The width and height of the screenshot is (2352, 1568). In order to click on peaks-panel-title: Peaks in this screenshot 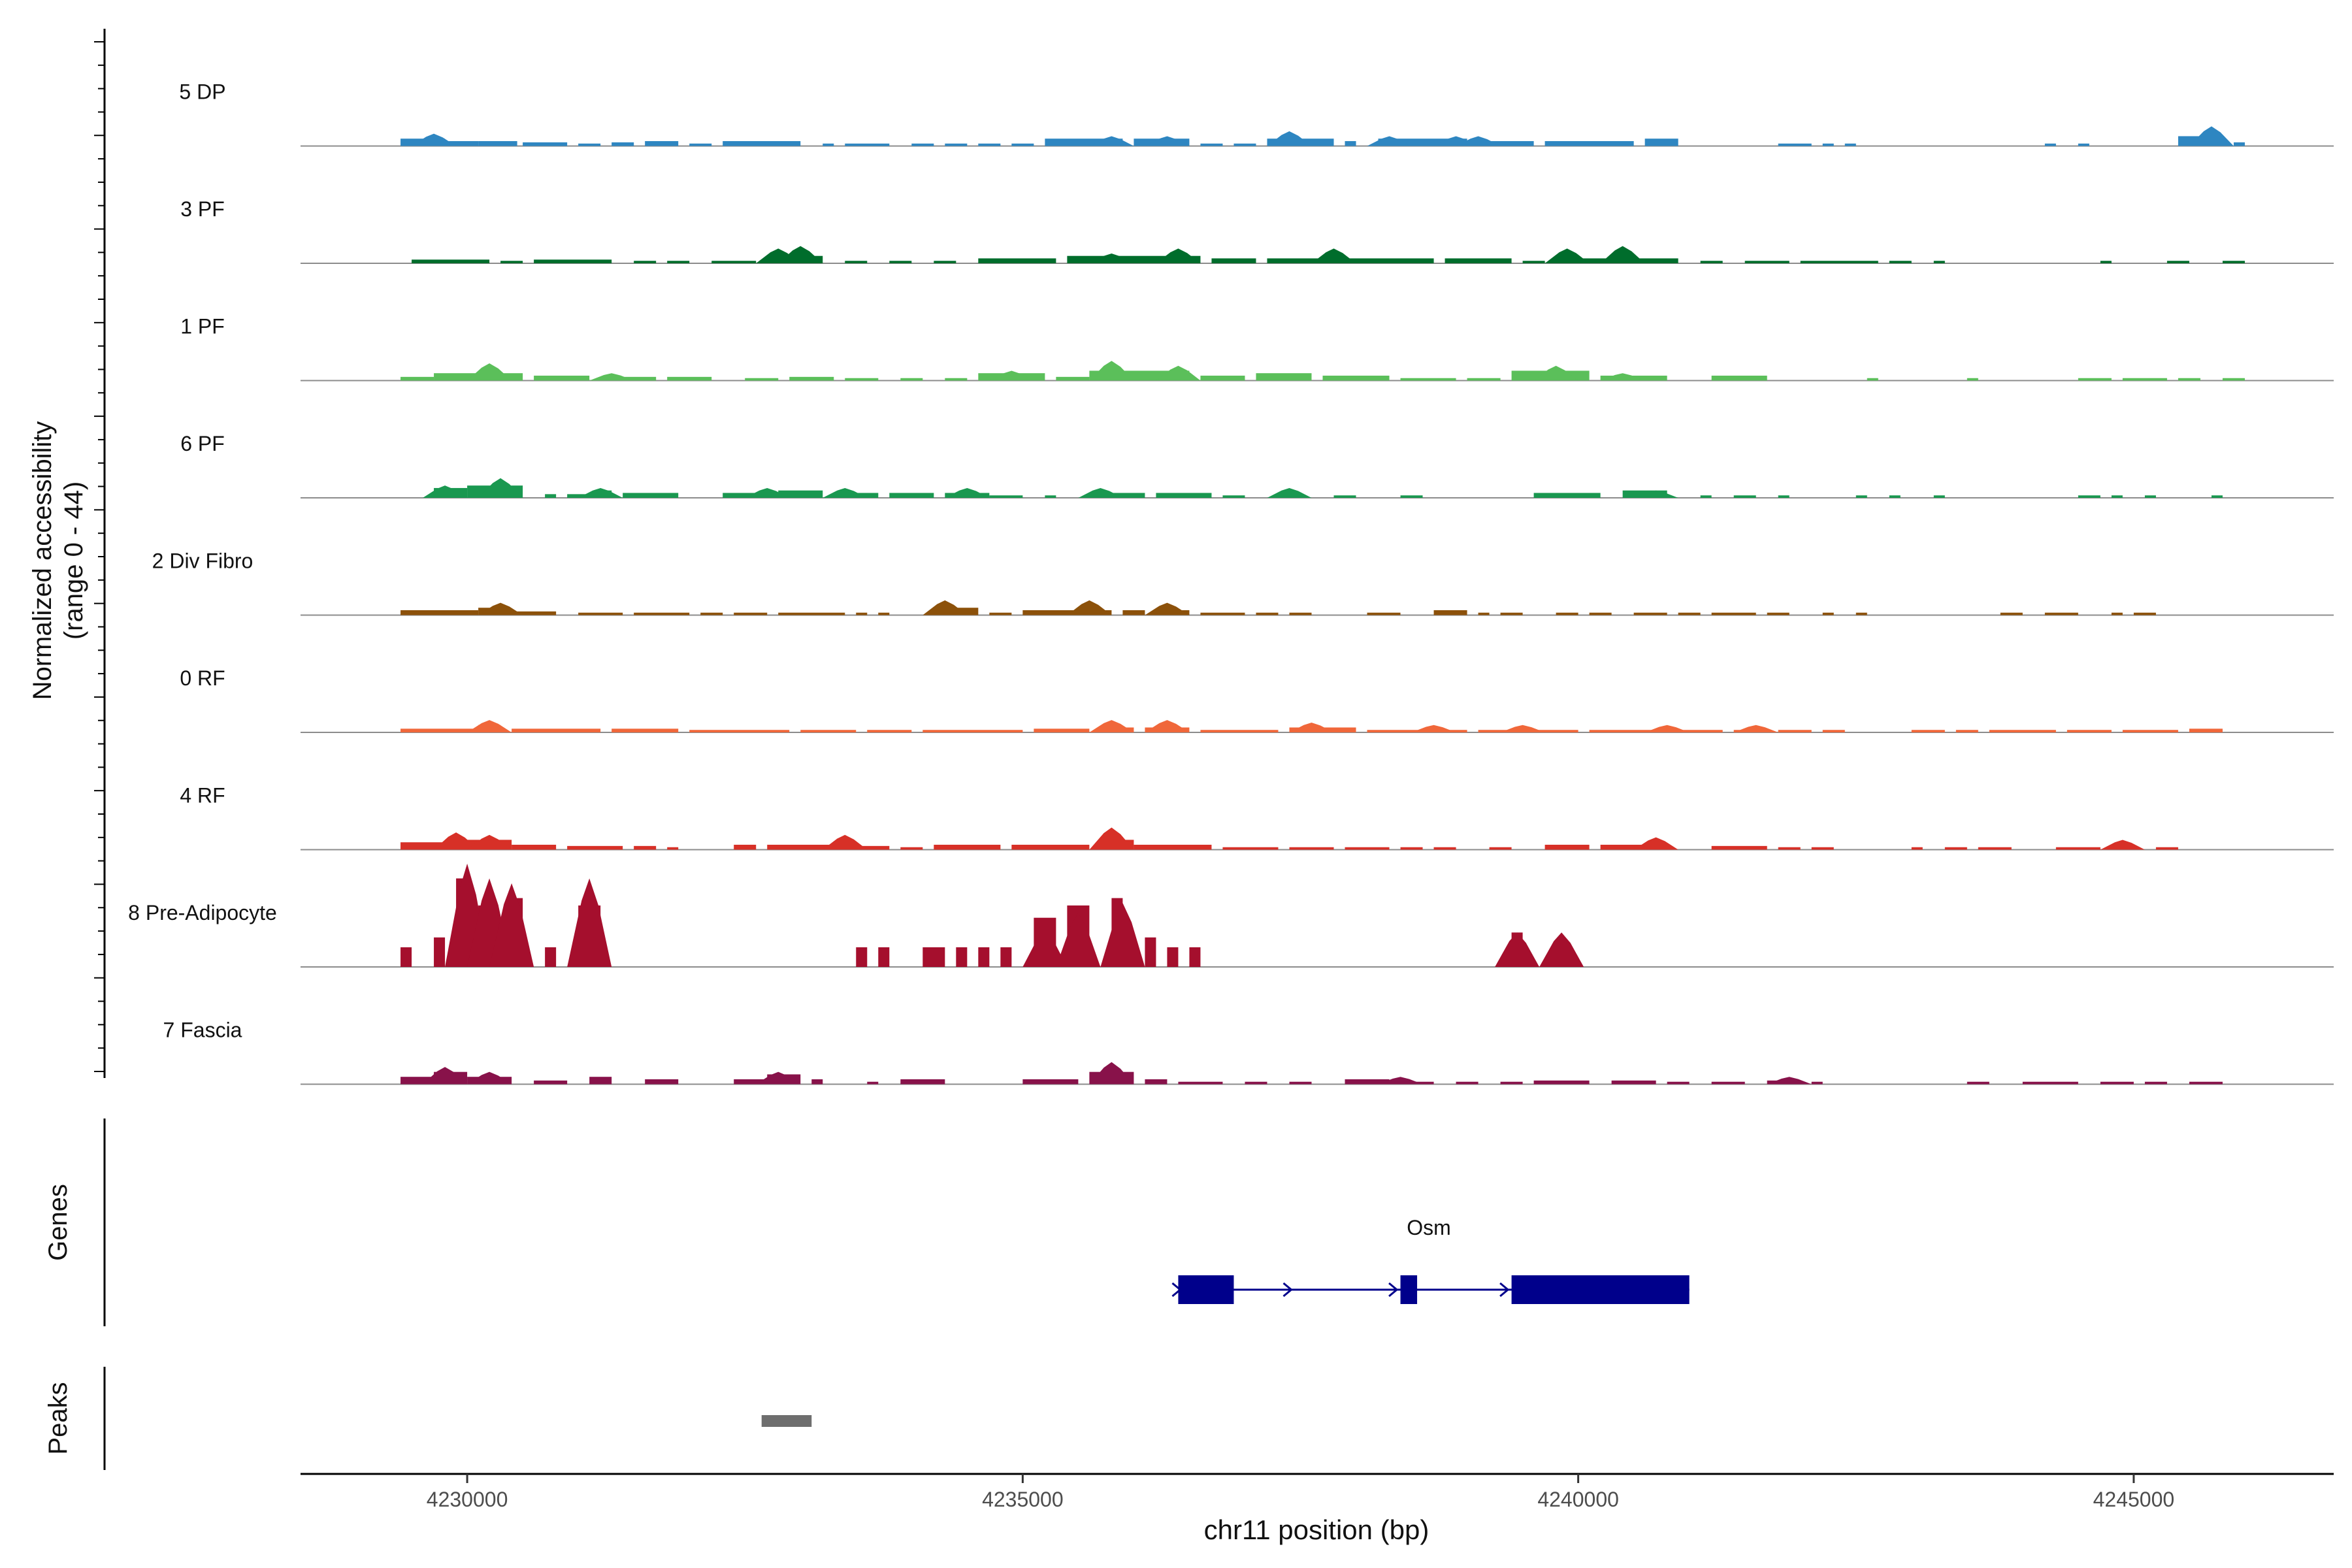, I will do `click(58, 1418)`.